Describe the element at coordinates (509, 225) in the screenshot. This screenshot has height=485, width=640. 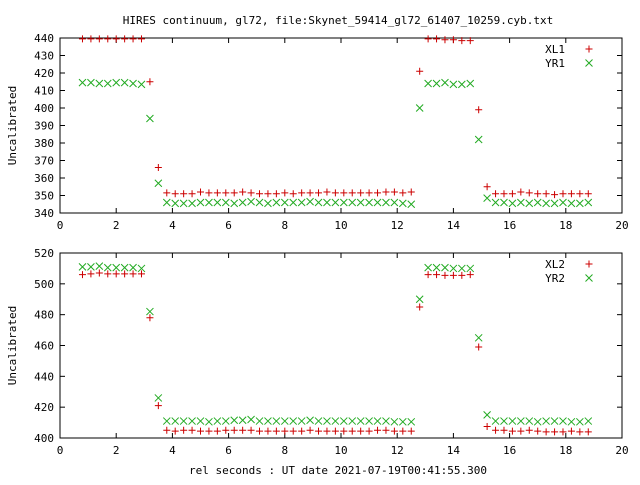
I see `x-tick-label: 16` at that location.